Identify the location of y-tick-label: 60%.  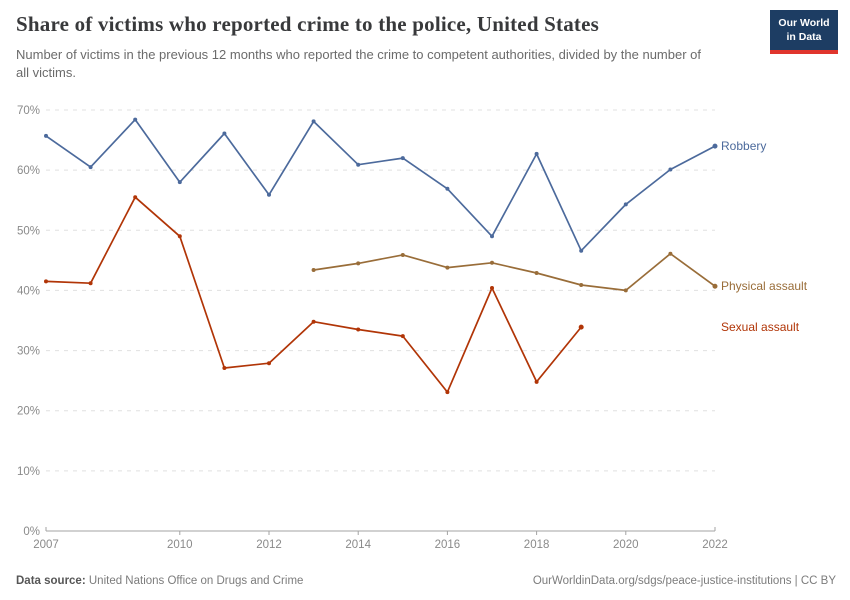
(28, 171).